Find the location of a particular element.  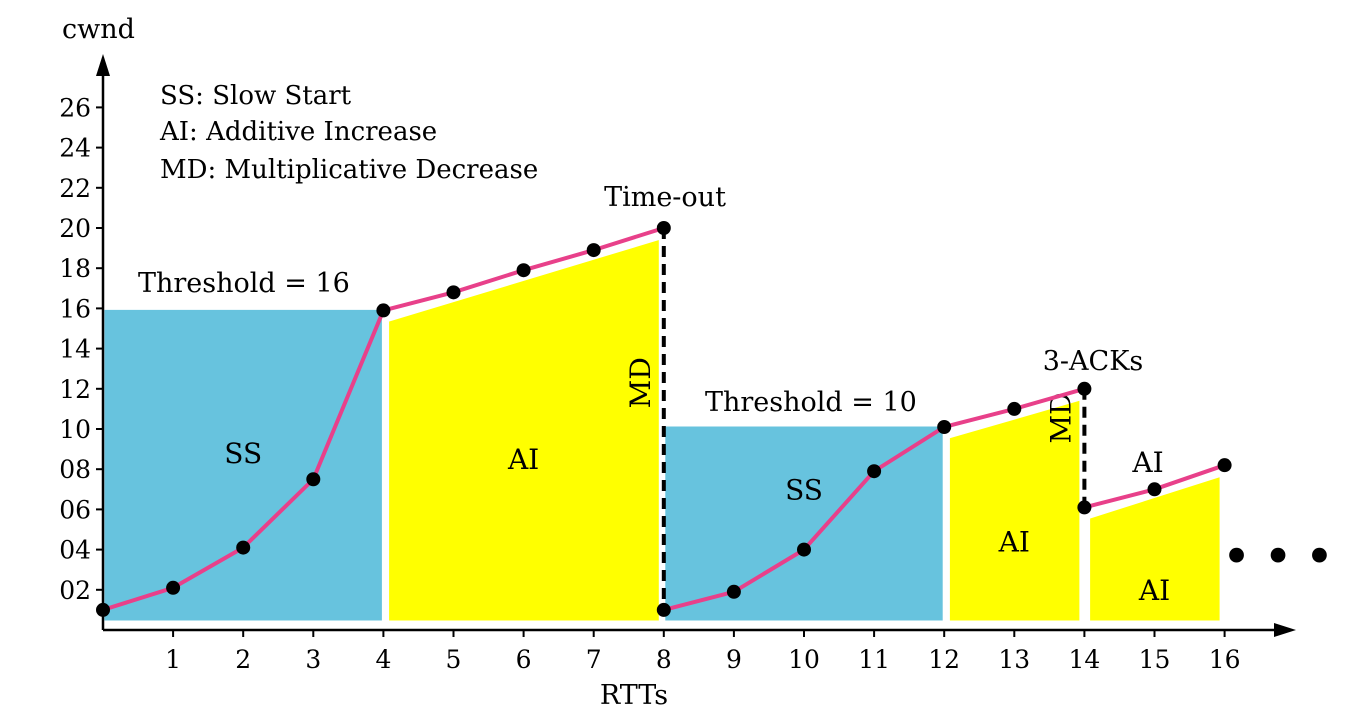

x-tick-label-2: 2 is located at coordinates (243, 659).